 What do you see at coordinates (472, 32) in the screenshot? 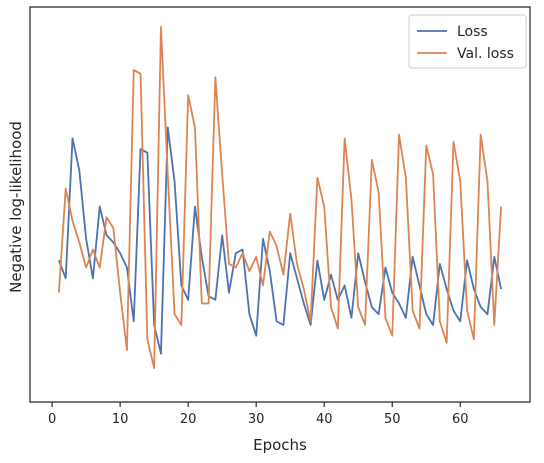
I see `legend-label-loss: Loss` at bounding box center [472, 32].